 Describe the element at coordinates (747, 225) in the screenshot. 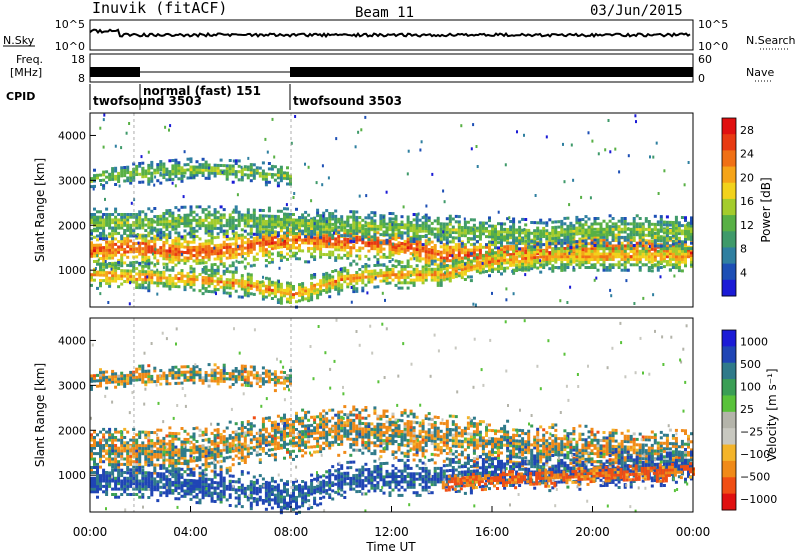

I see `colorbar-tick-label: 12` at that location.